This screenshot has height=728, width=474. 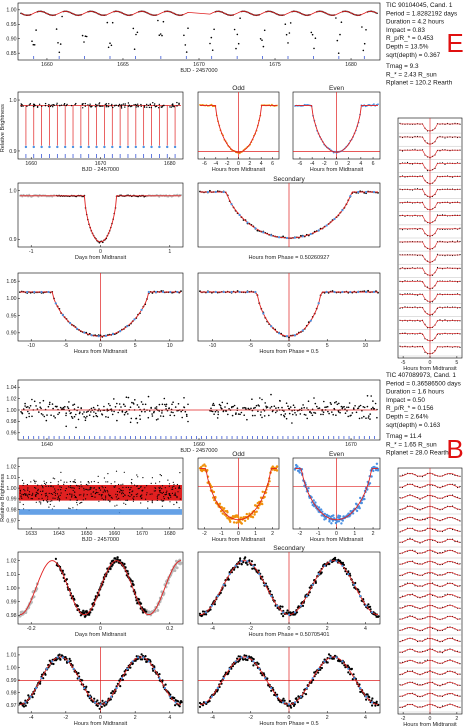 I want to click on phase-half-panel-binned-point-B, so click(x=241, y=657).